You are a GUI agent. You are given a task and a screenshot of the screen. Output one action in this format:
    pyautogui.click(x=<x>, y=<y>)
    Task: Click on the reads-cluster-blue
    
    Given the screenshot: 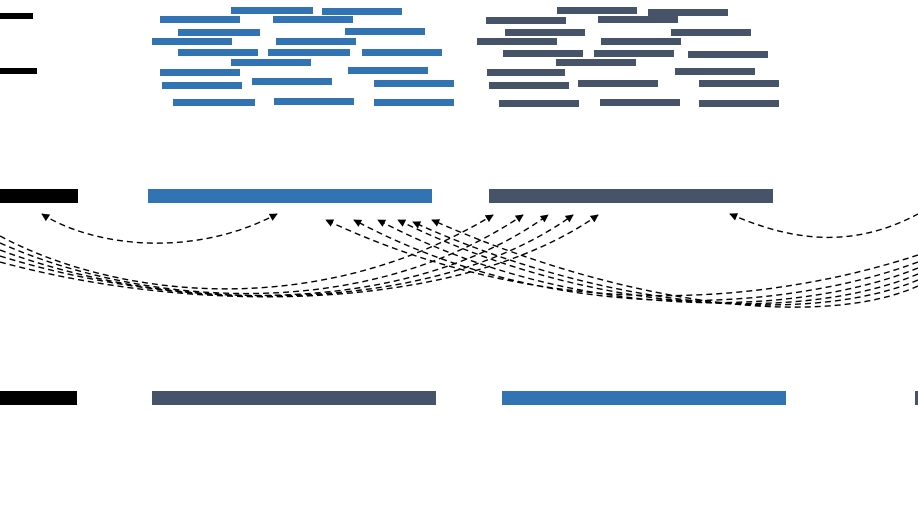 What is the action you would take?
    pyautogui.click(x=303, y=56)
    